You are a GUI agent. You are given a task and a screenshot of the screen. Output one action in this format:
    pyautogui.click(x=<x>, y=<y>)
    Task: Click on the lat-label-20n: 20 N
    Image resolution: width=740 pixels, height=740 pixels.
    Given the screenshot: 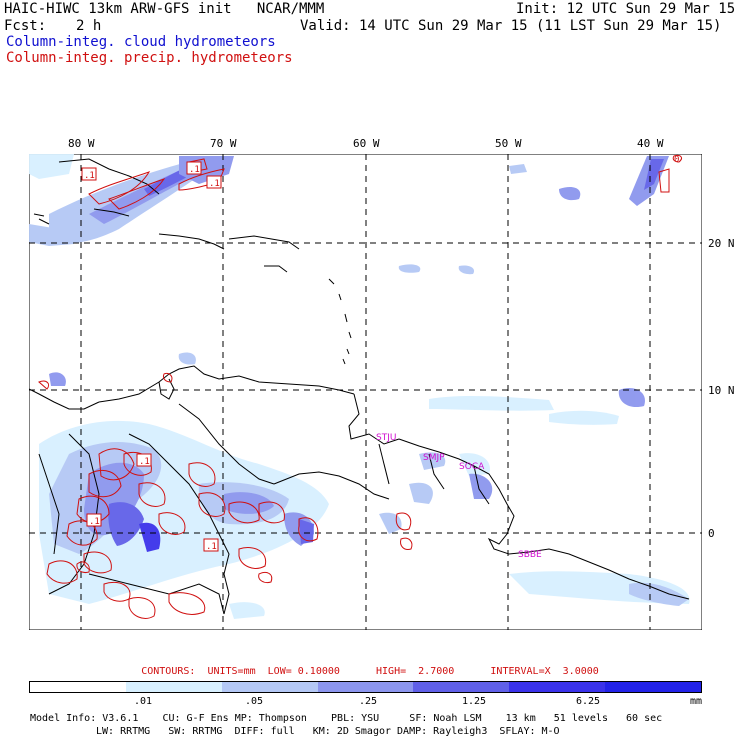 What is the action you would take?
    pyautogui.click(x=721, y=243)
    